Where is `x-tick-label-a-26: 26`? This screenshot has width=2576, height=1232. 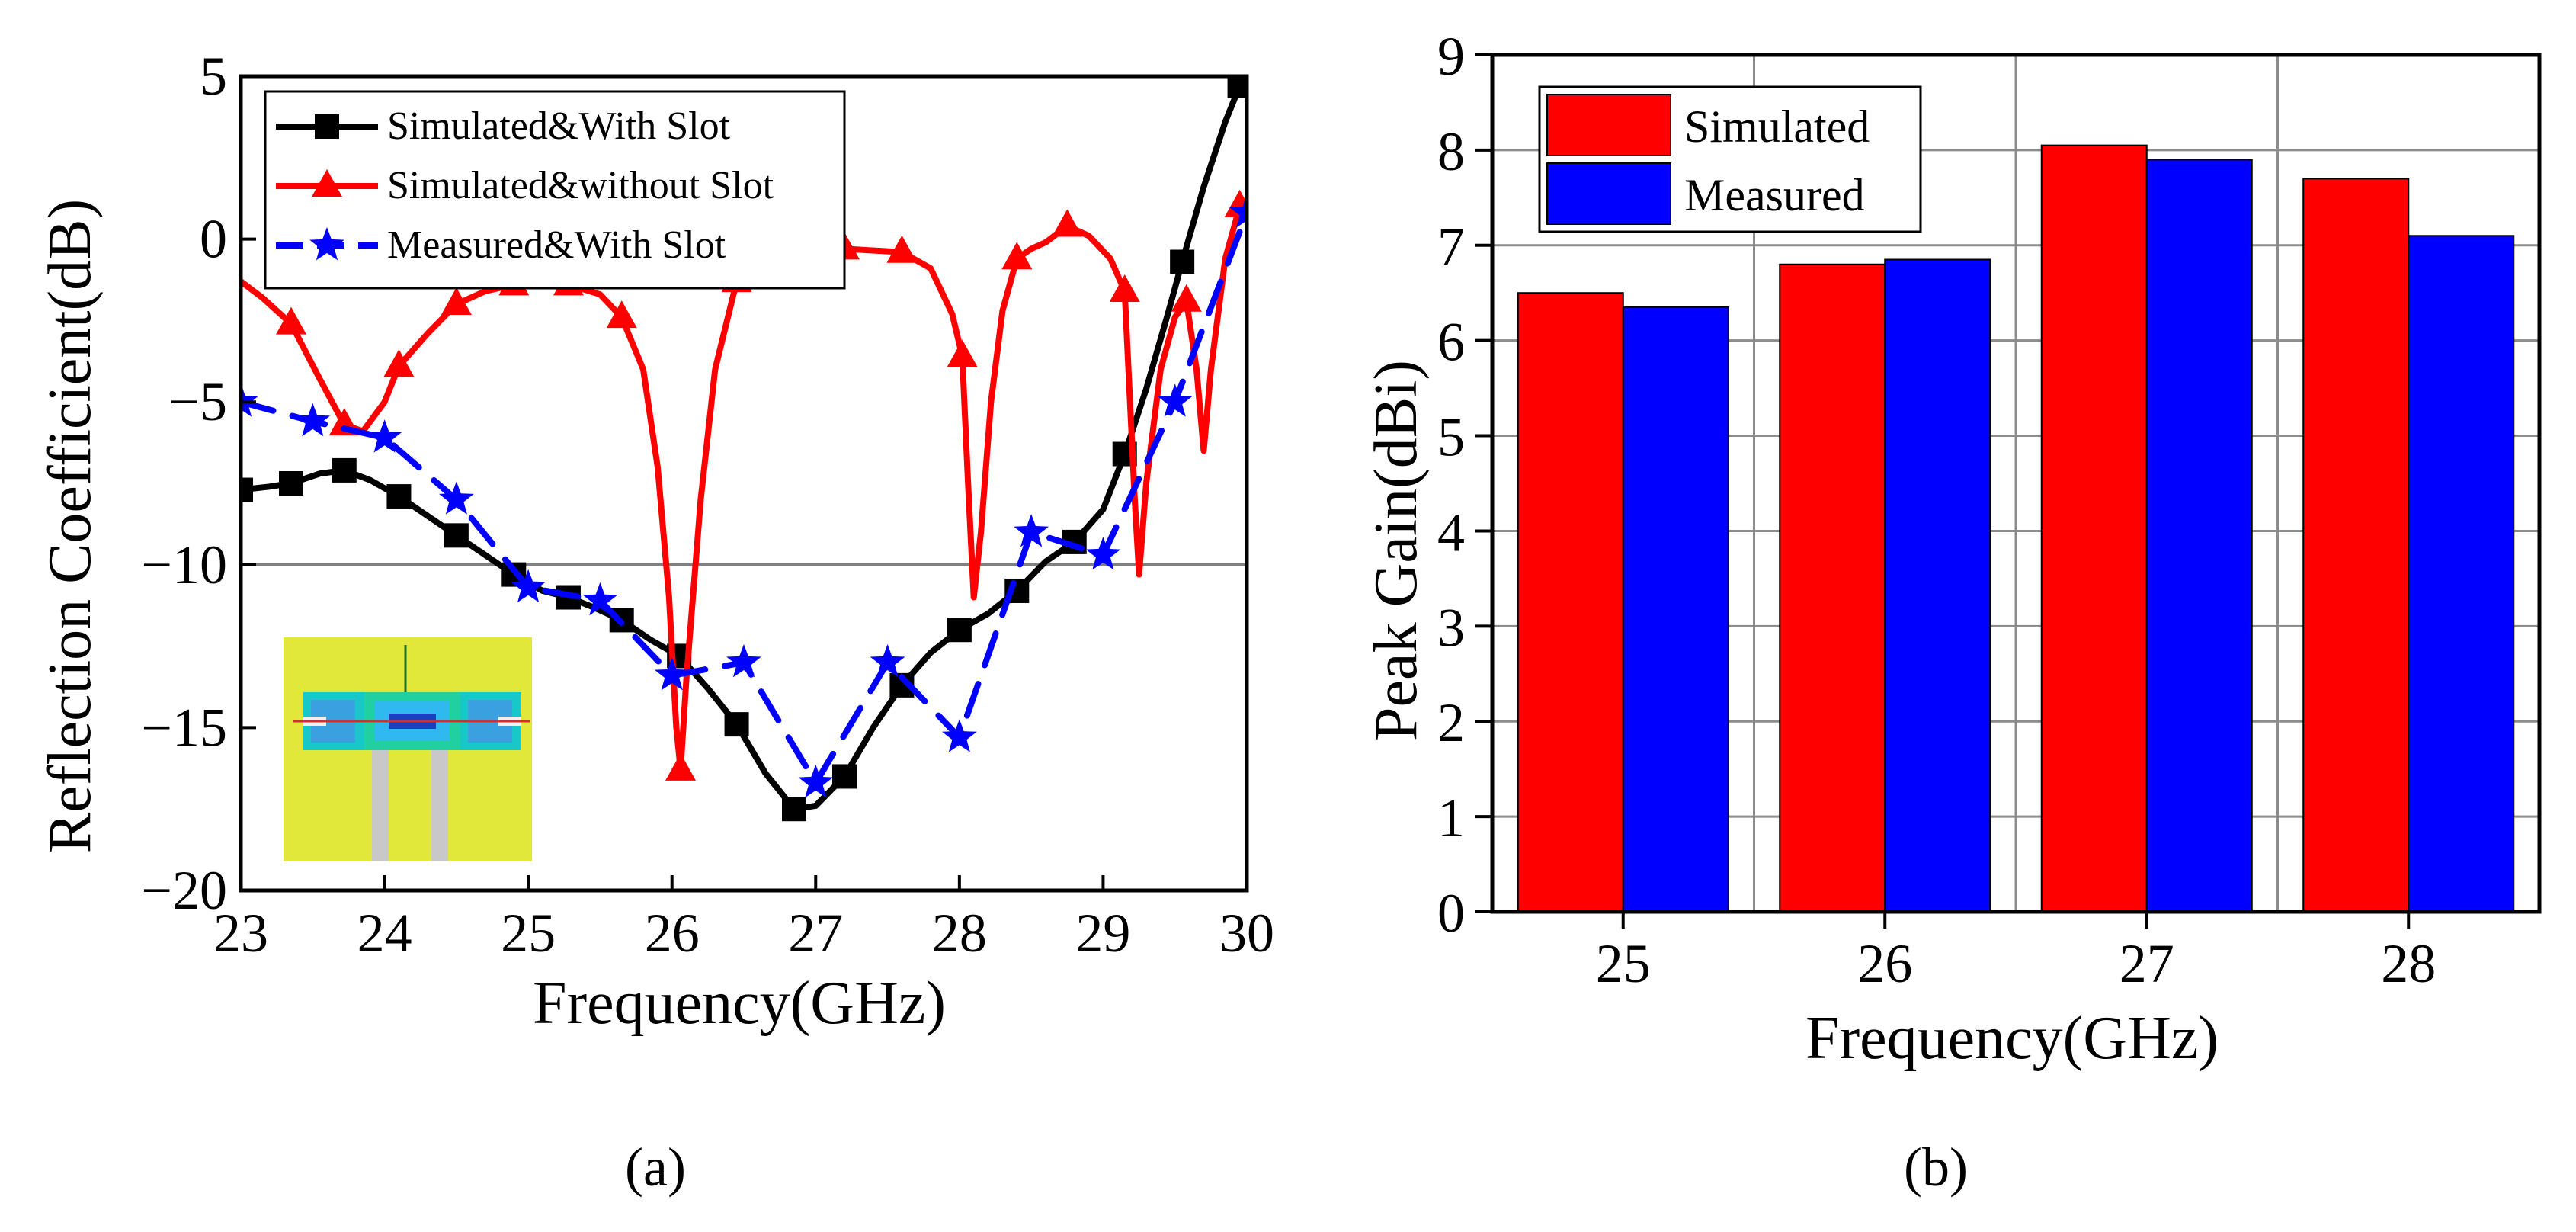
x-tick-label-a-26: 26 is located at coordinates (672, 934).